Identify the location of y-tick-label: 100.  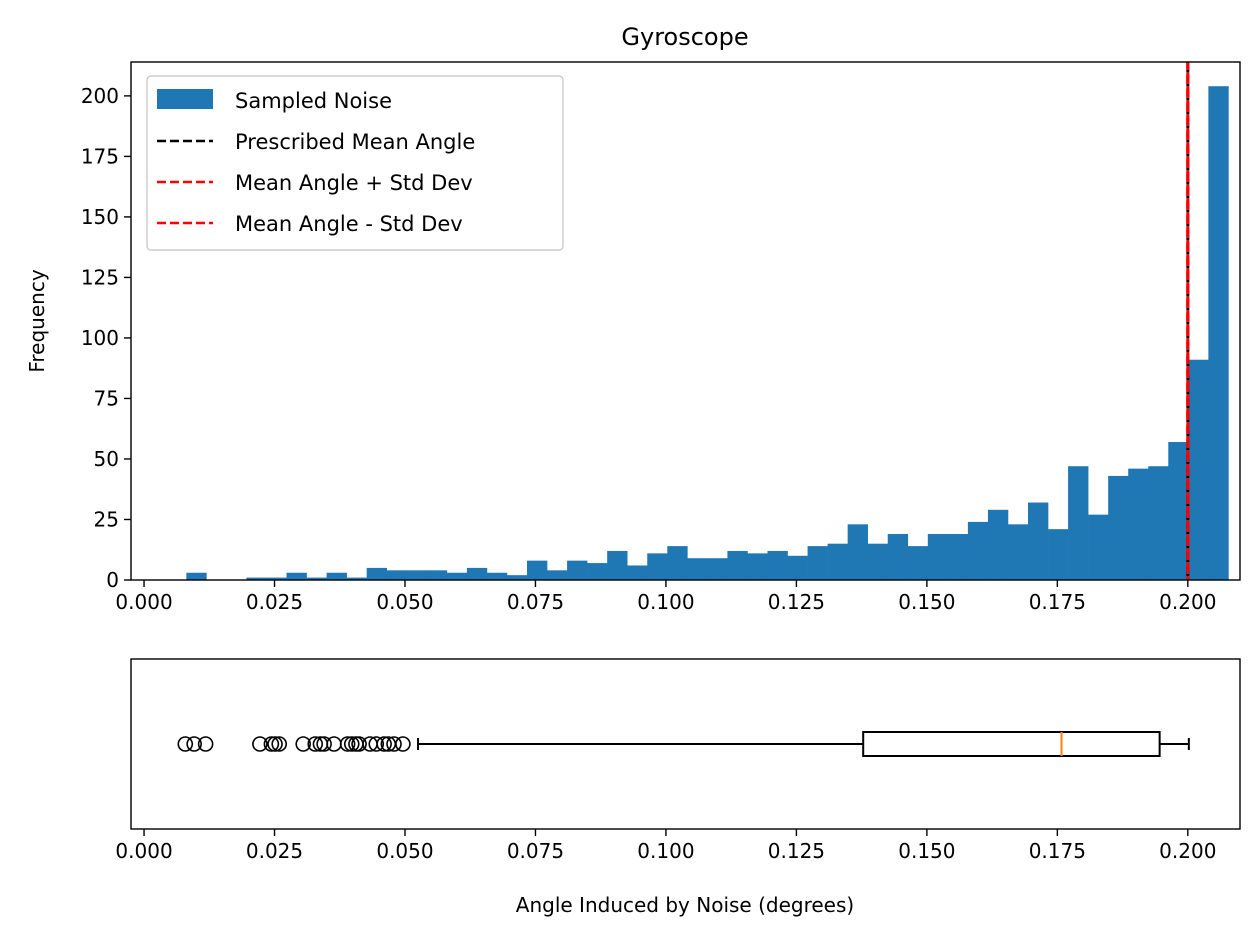
(100, 338).